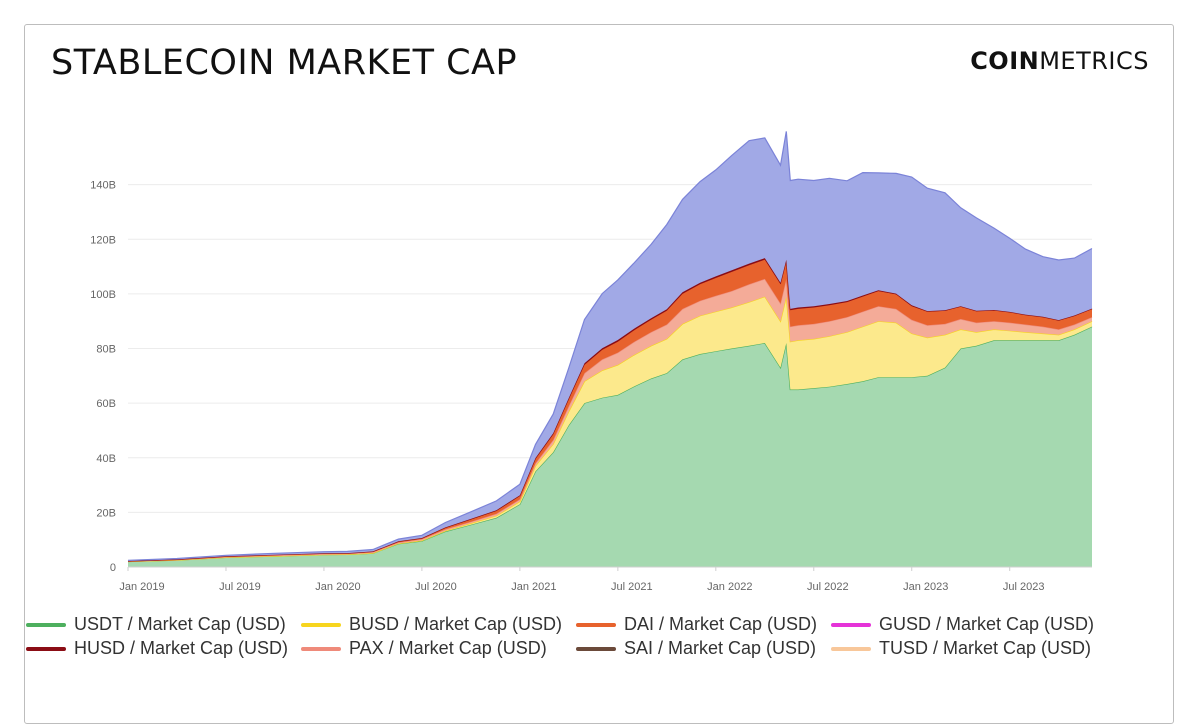 The image size is (1200, 724). I want to click on legend-item: USDT / Market Cap (USD), so click(156, 624).